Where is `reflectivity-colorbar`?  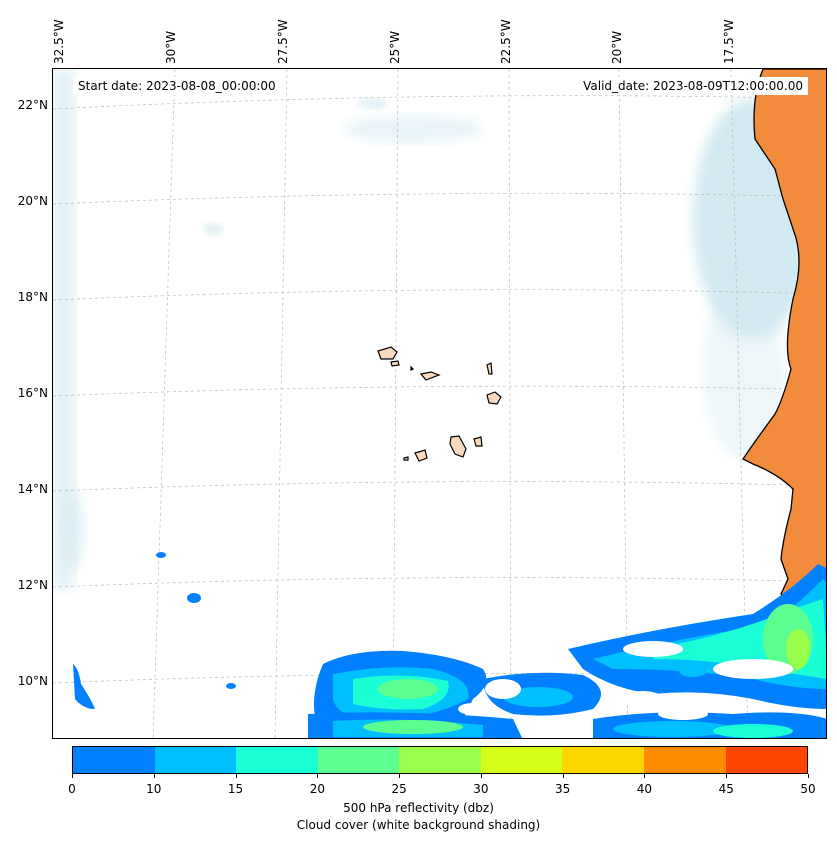
reflectivity-colorbar is located at coordinates (440, 760).